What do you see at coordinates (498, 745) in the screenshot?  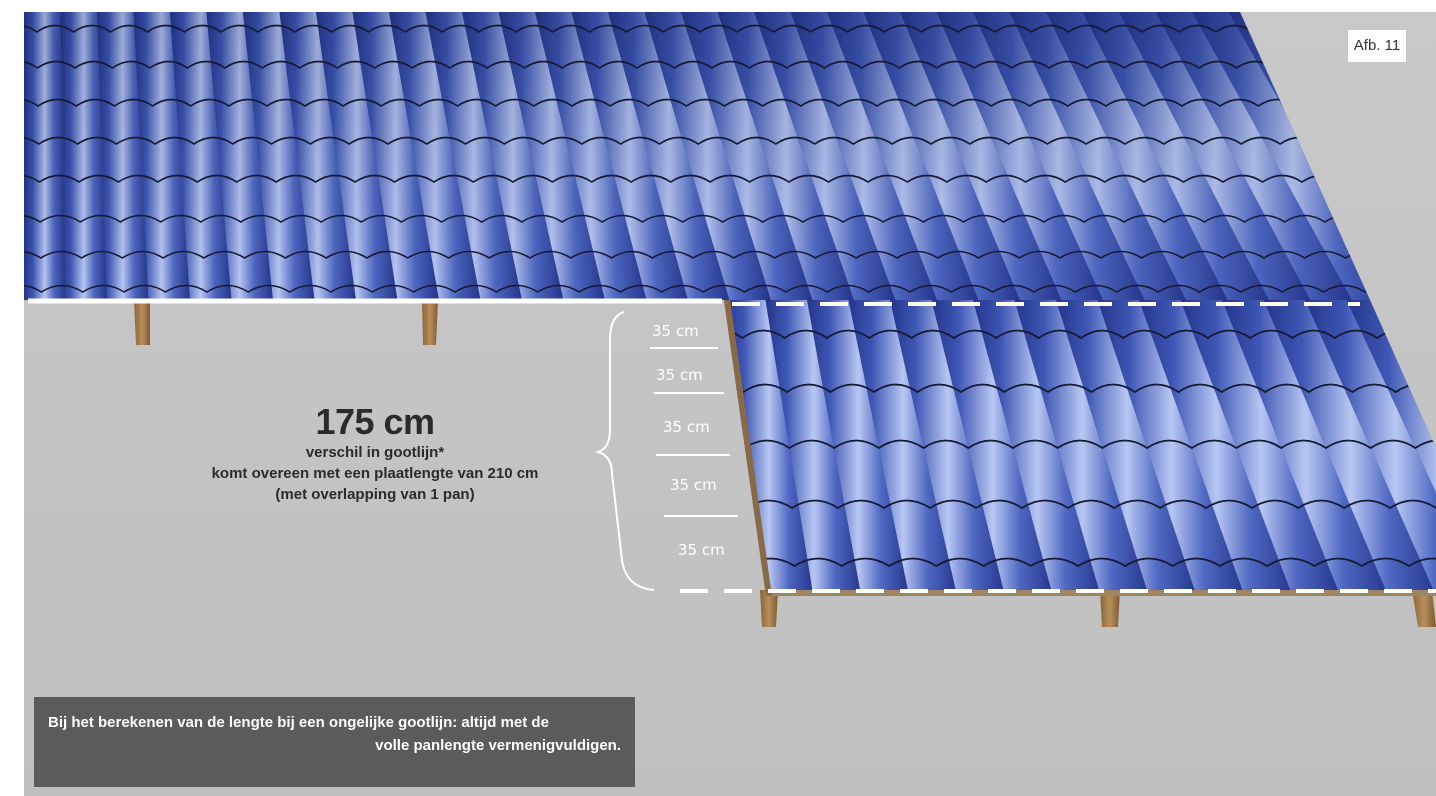 I see `note-line-2: volle panlengte vermenigvuldigen.` at bounding box center [498, 745].